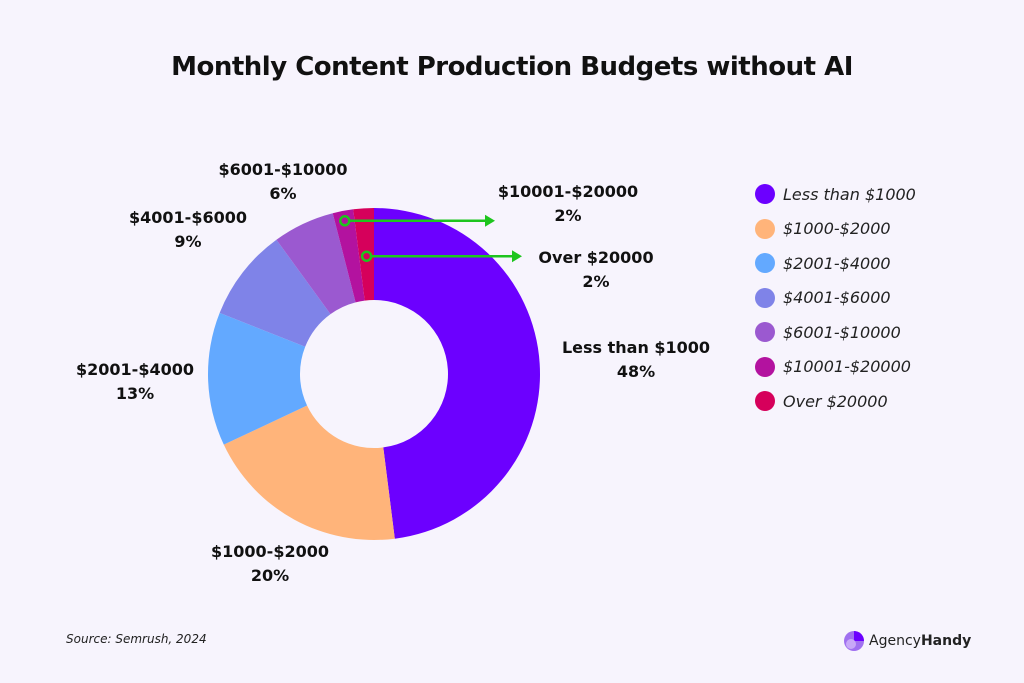 This screenshot has height=683, width=1024. I want to click on legend-label: $2001-$4000, so click(837, 263).